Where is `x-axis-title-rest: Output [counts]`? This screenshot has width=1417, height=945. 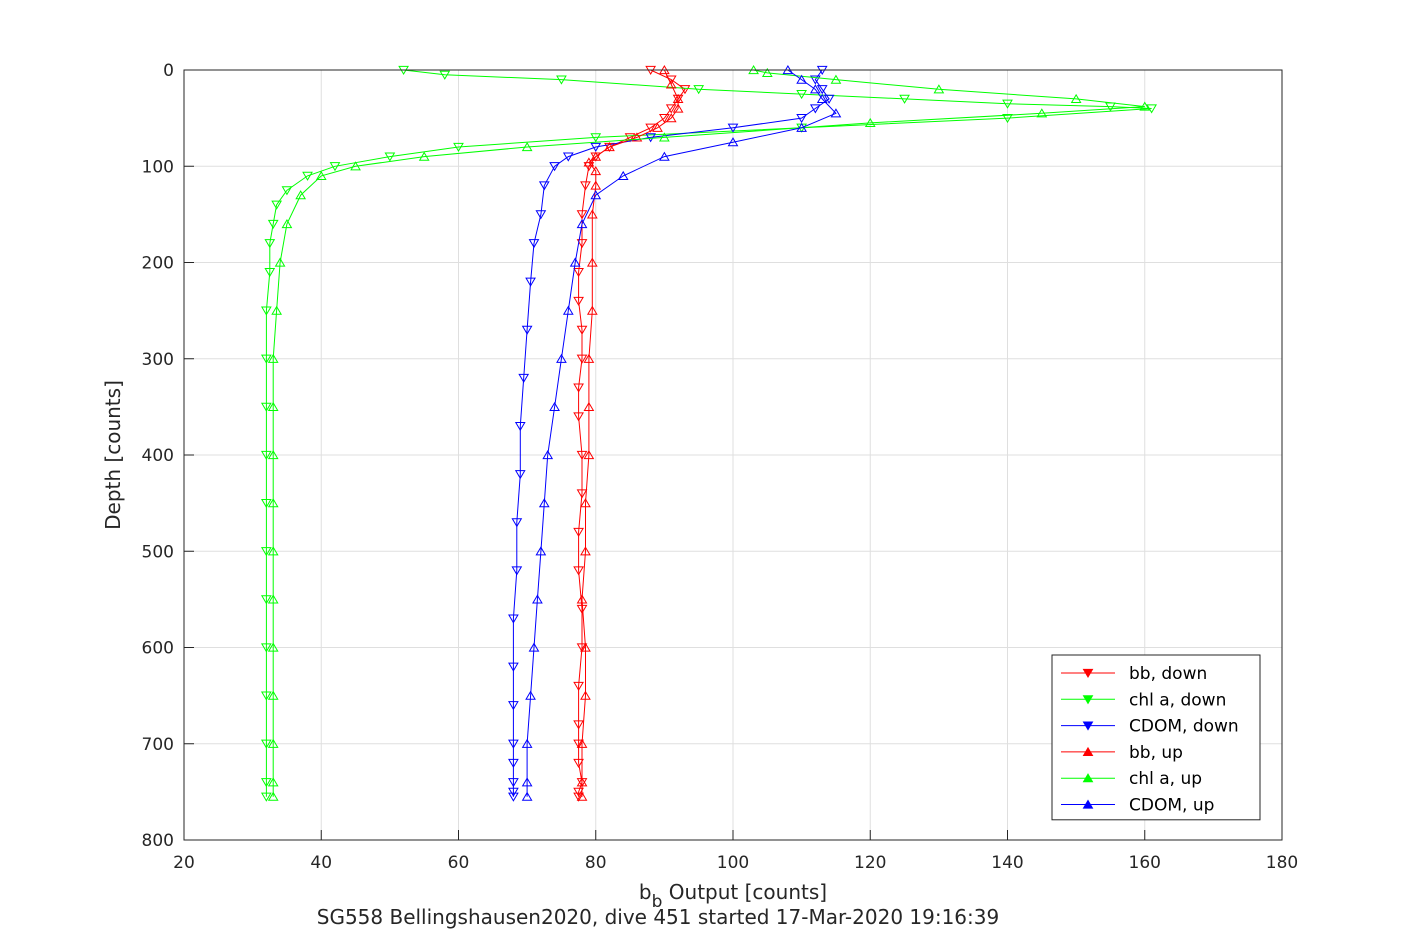 x-axis-title-rest: Output [counts] is located at coordinates (744, 892).